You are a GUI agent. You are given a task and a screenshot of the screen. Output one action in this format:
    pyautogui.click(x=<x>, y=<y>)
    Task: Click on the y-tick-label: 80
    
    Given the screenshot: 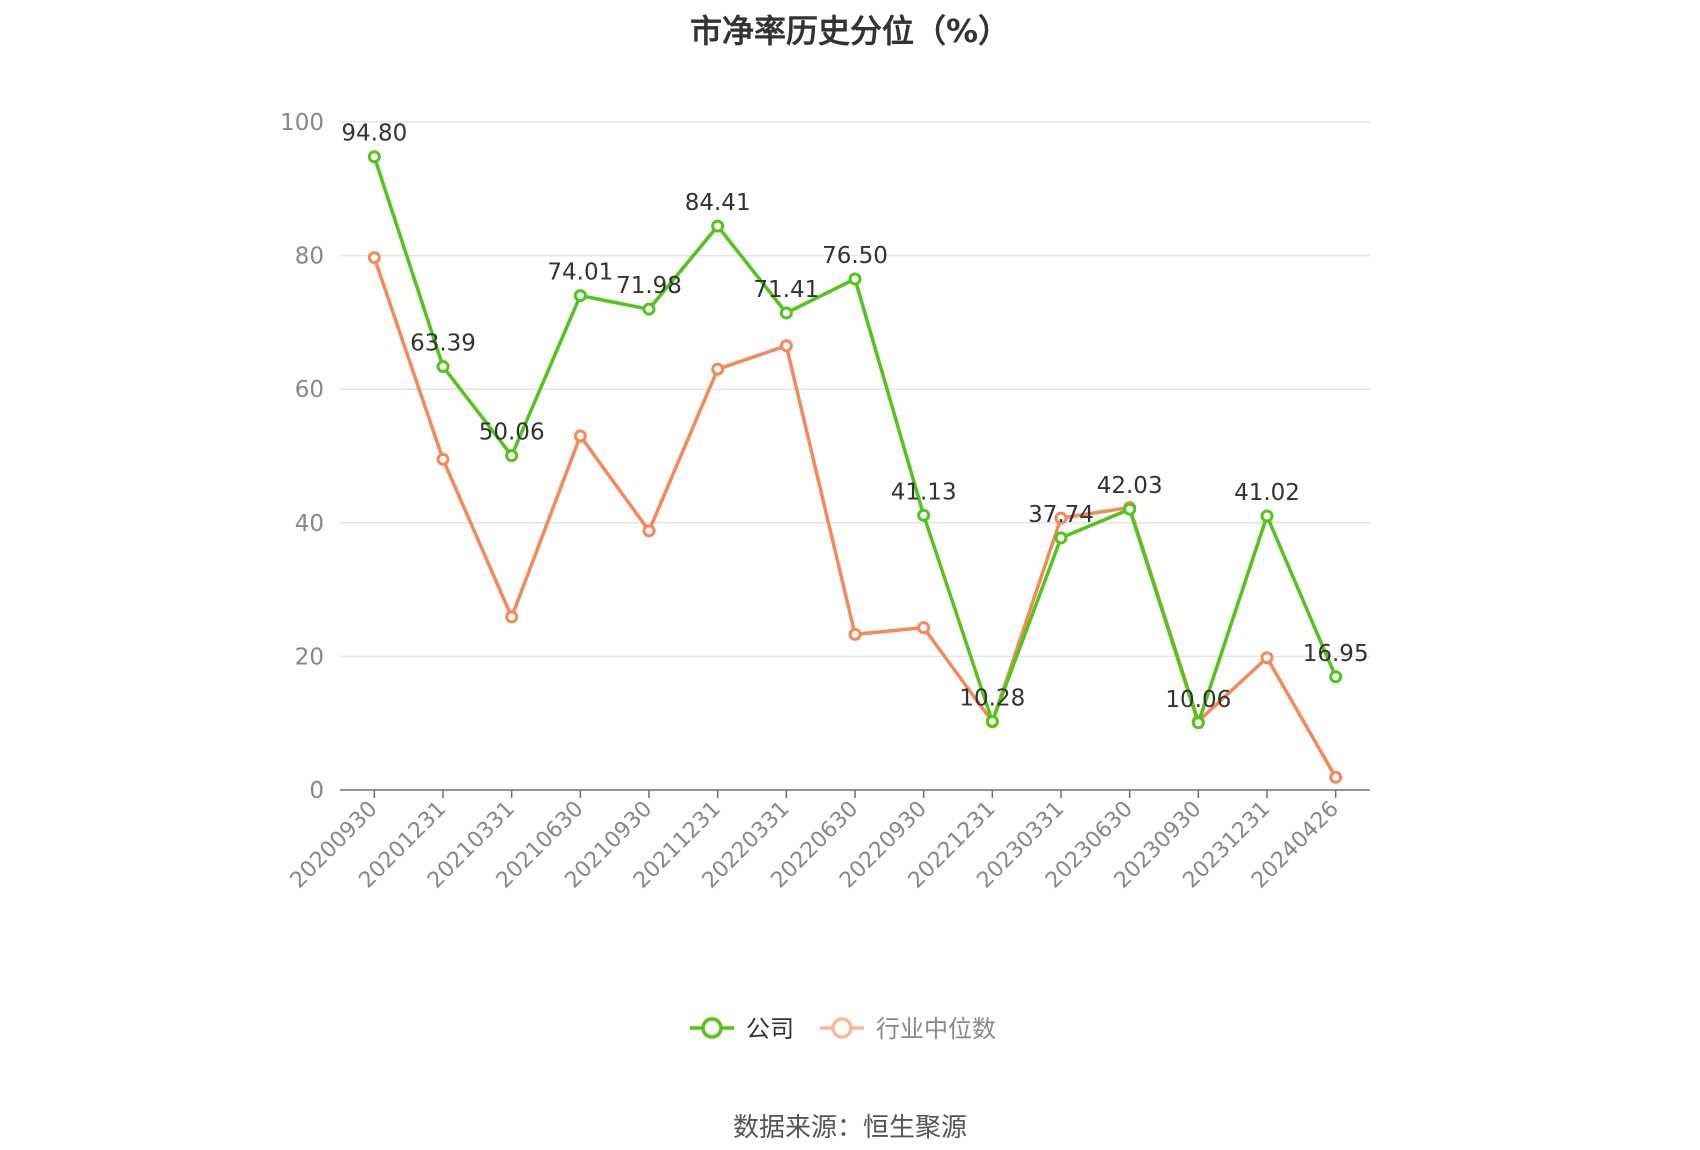 What is the action you would take?
    pyautogui.click(x=309, y=257)
    